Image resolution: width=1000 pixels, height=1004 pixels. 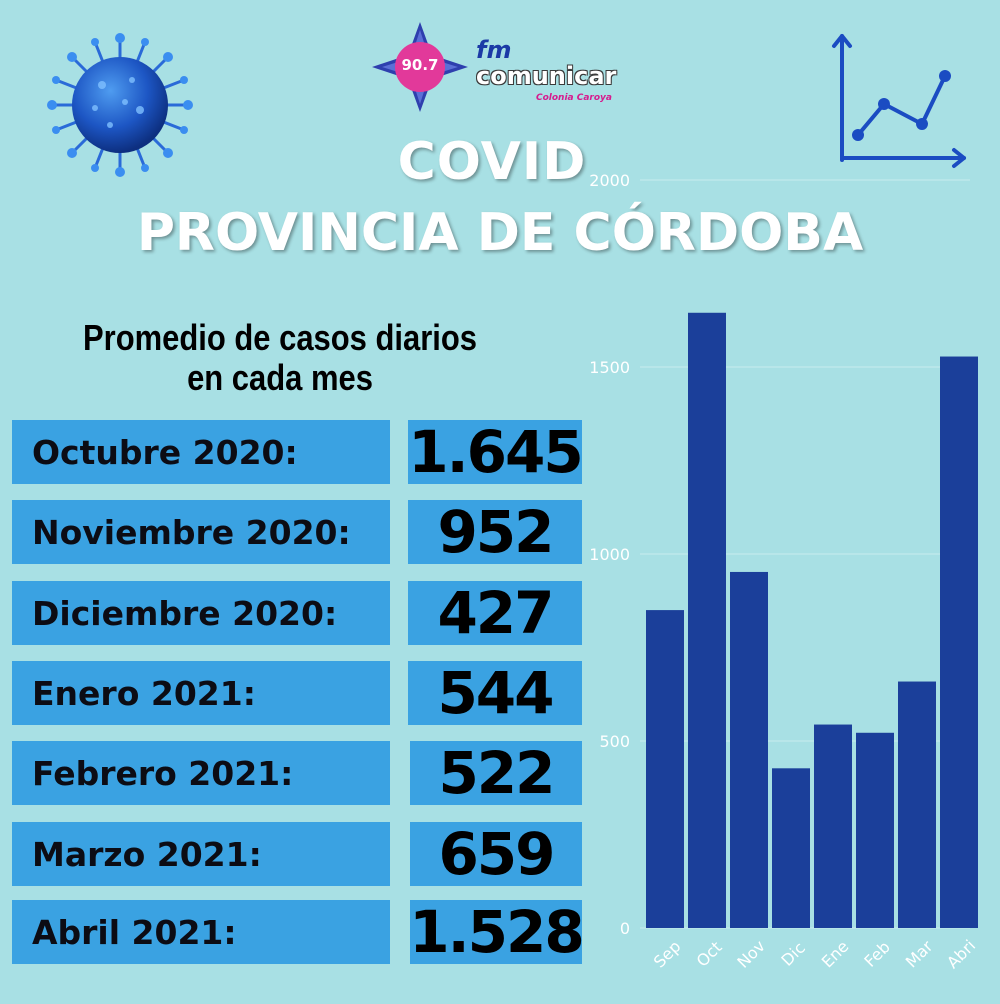 What do you see at coordinates (495, 613) in the screenshot?
I see `row-value: 427` at bounding box center [495, 613].